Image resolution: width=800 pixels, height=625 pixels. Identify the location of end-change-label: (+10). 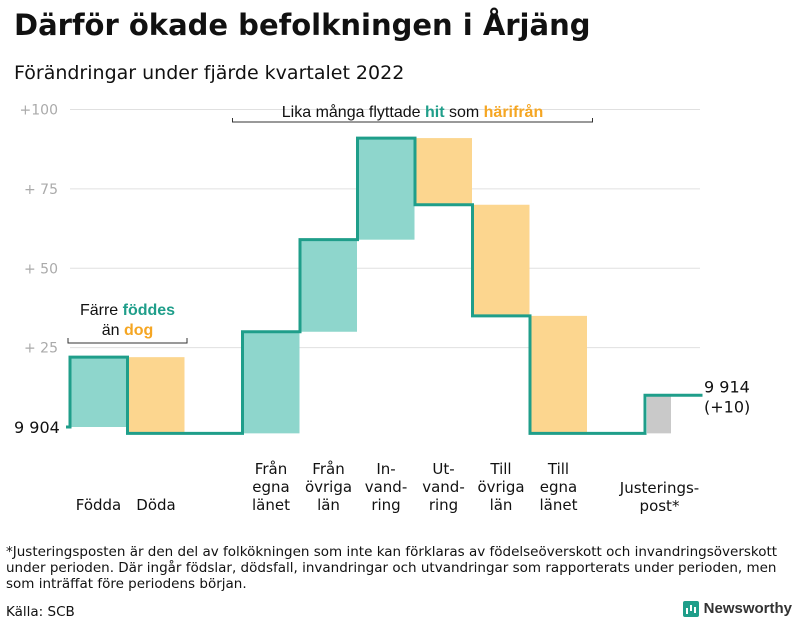
(727, 406).